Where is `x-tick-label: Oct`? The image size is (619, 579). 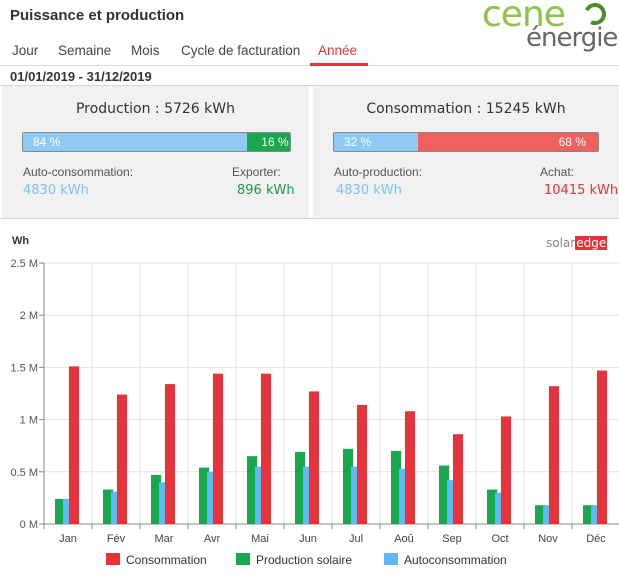 x-tick-label: Oct is located at coordinates (499, 539).